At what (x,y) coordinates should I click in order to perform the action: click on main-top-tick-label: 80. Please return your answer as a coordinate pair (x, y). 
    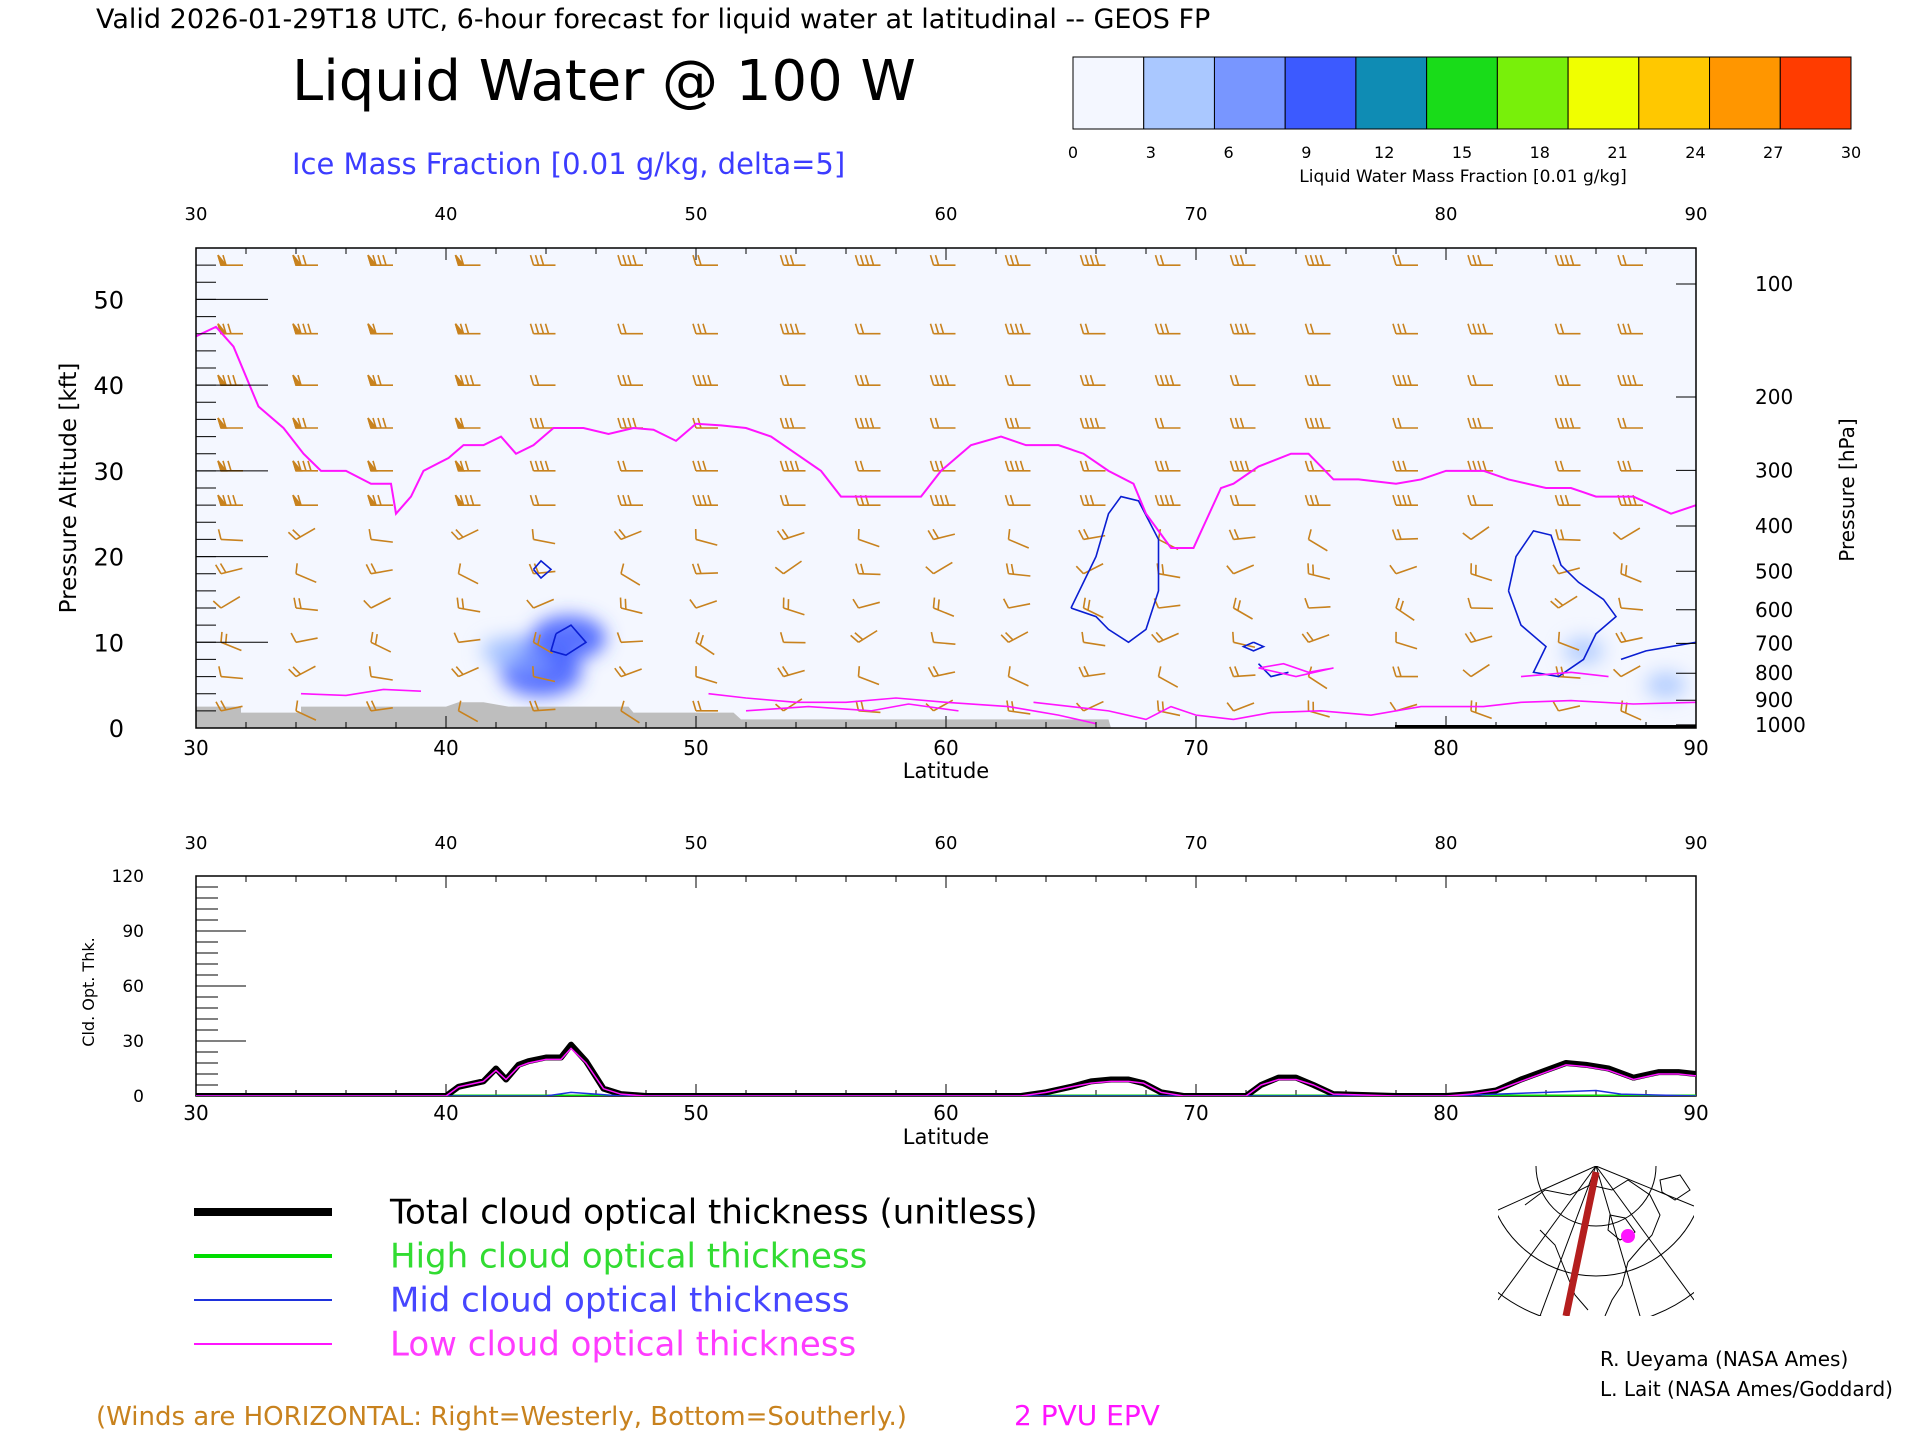
    Looking at the image, I should click on (1446, 214).